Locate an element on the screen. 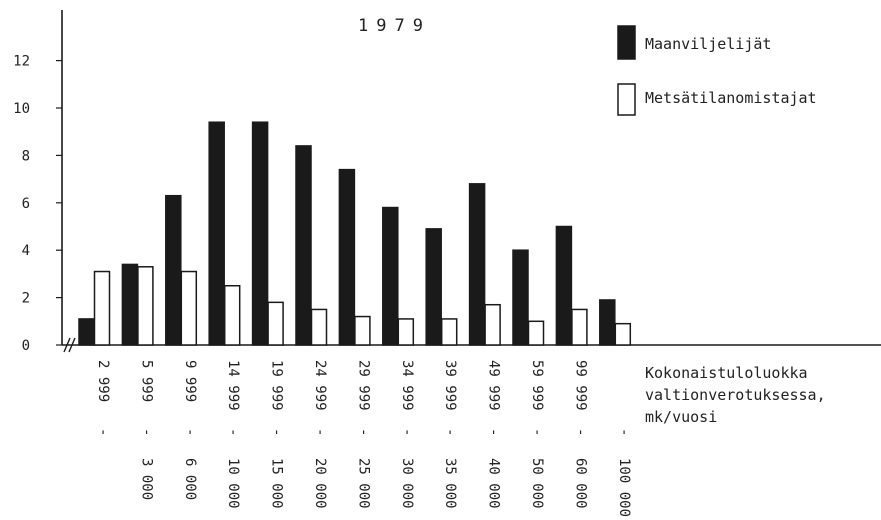  category-dash-6: - is located at coordinates (363, 432).